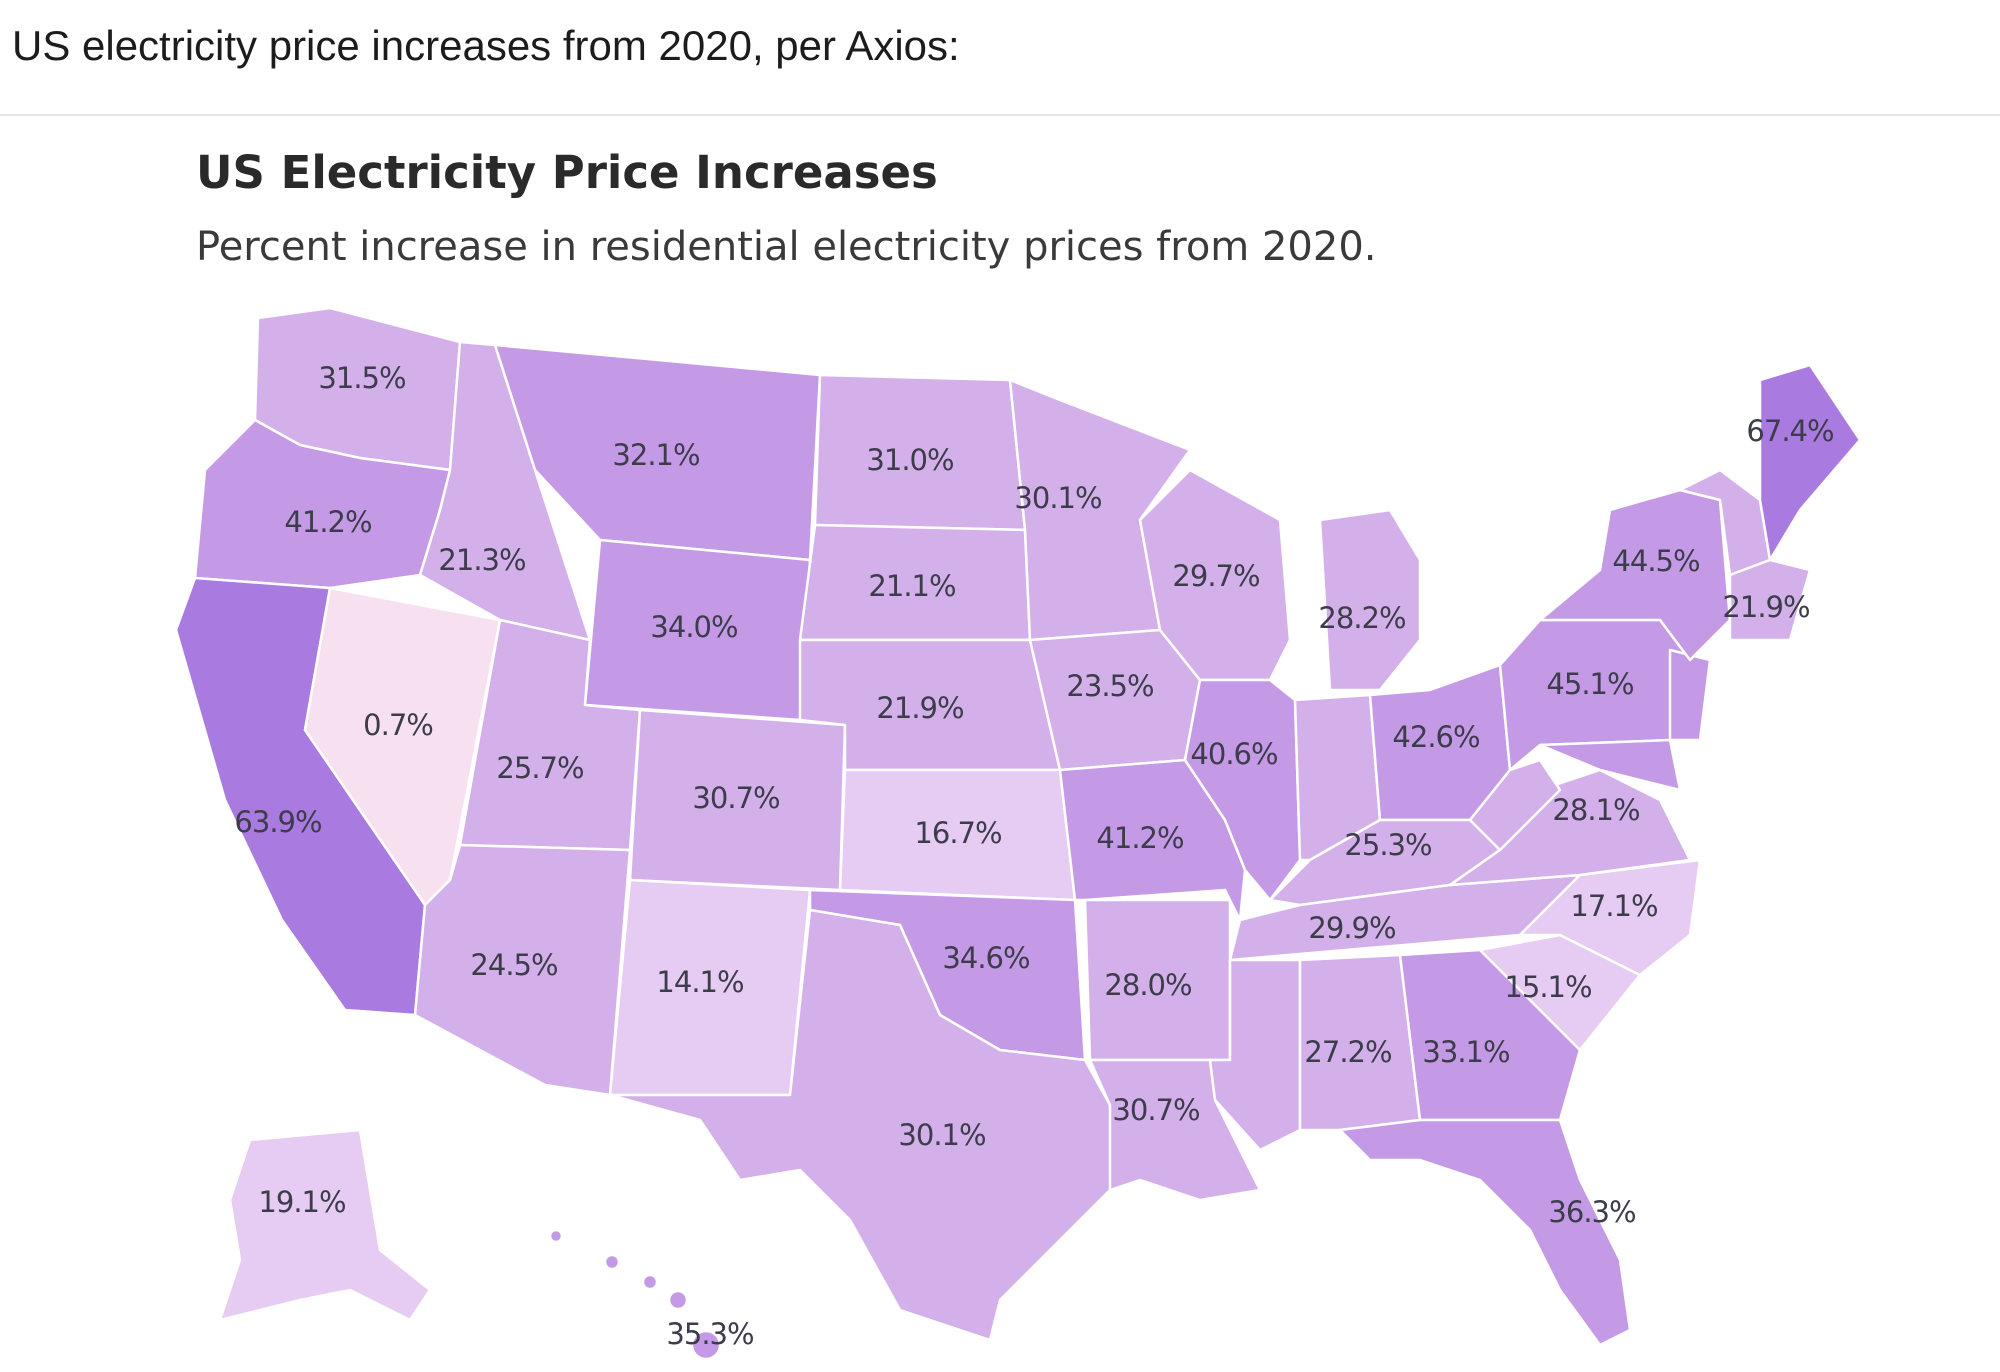 This screenshot has width=2000, height=1372. Describe the element at coordinates (1465, 1052) in the screenshot. I see `label-georgia: 33.1%` at that location.